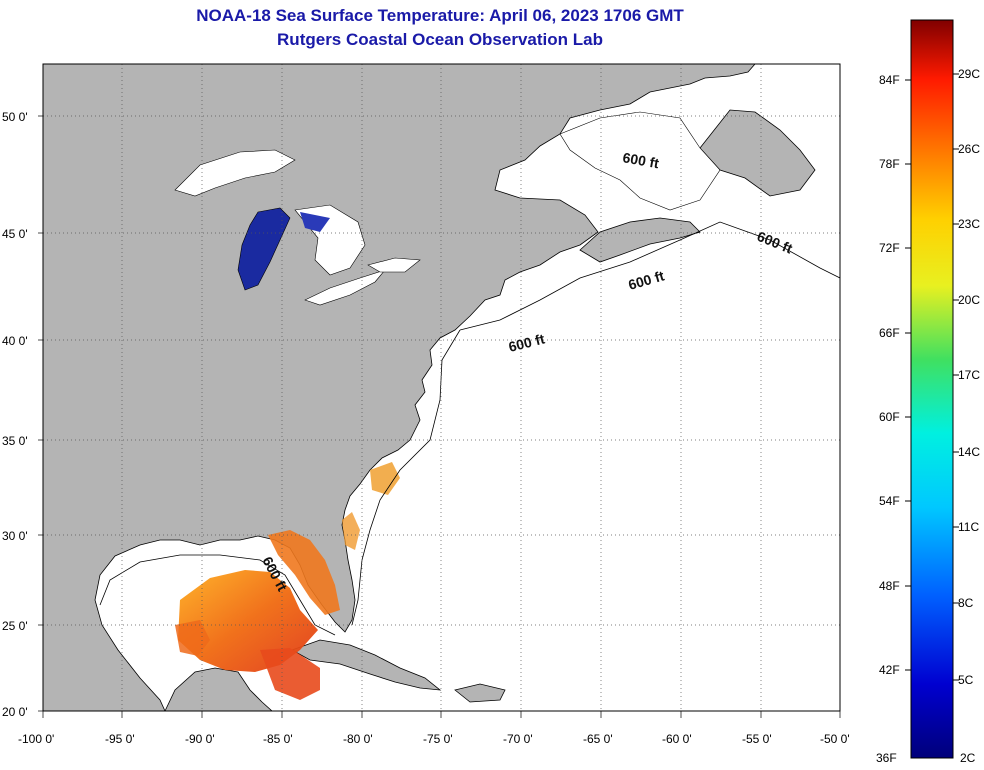 This screenshot has width=984, height=770. Describe the element at coordinates (15, 712) in the screenshot. I see `lat-label: 20 0'` at that location.